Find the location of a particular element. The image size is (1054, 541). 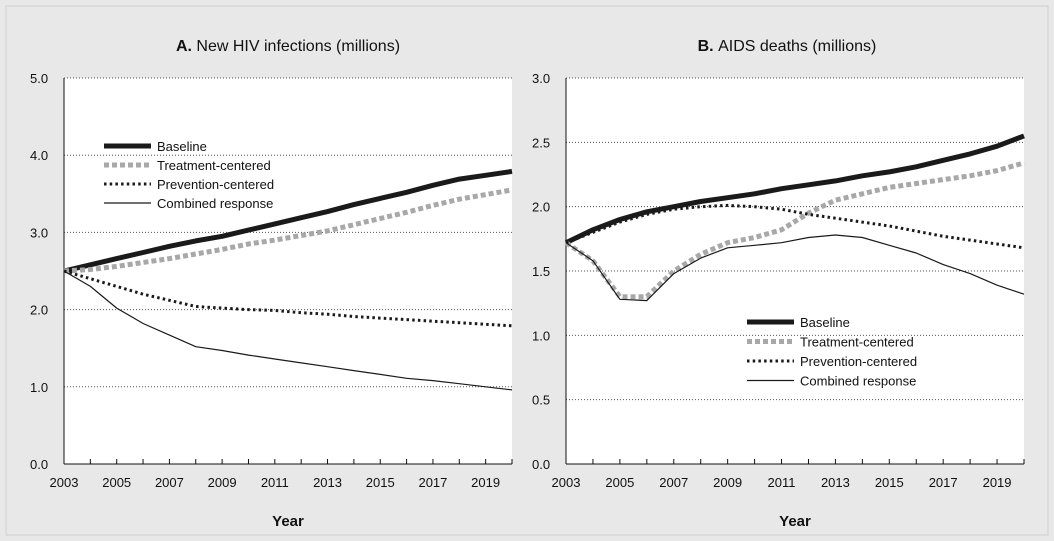

y-tick-label: 4.0 is located at coordinates (39, 155).